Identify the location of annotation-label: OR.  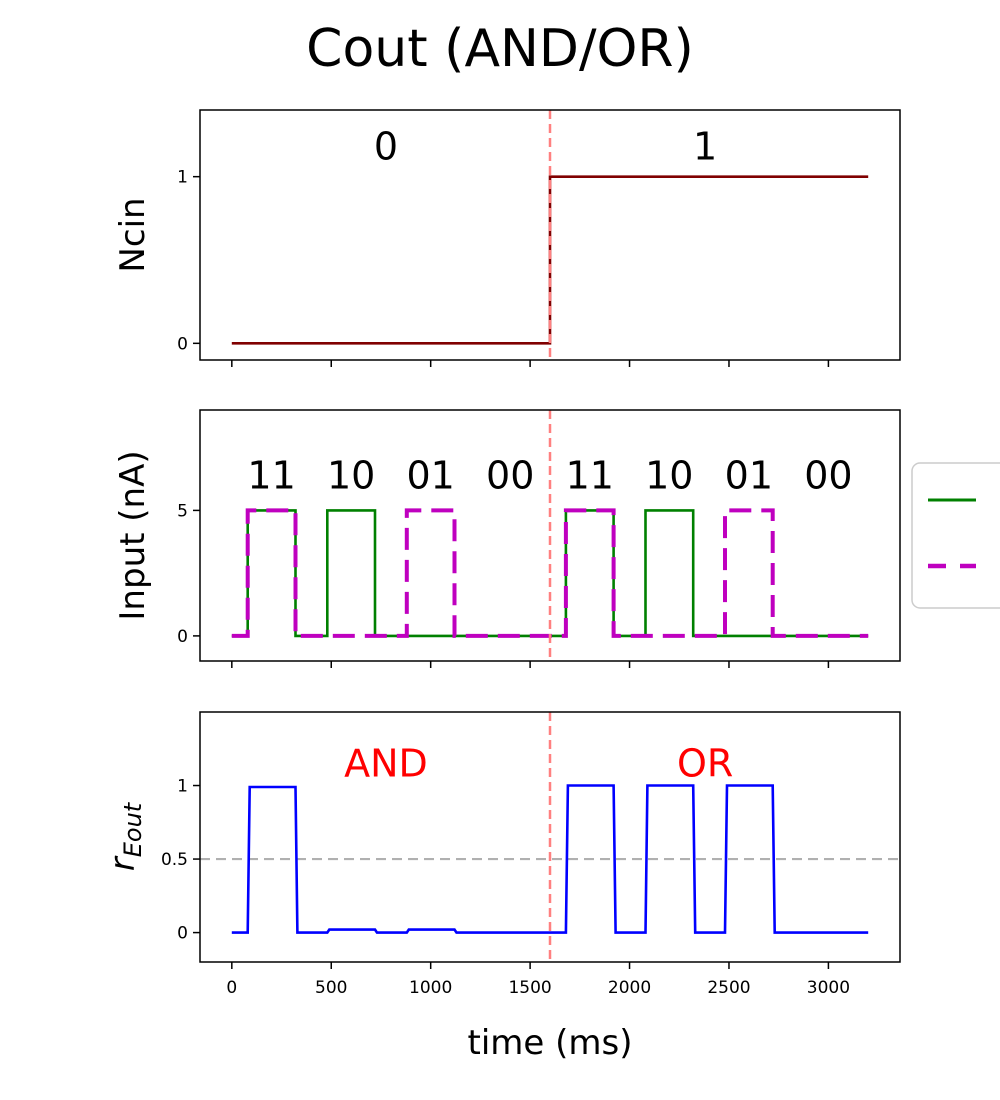
(705, 763).